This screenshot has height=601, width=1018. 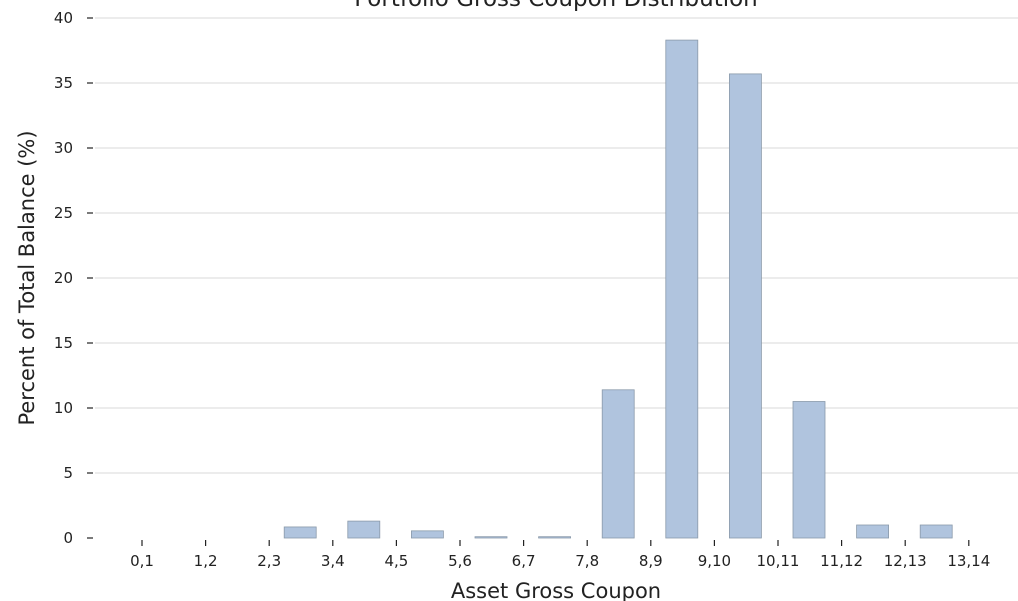 I want to click on x-tick-label: 5,6, so click(x=460, y=561).